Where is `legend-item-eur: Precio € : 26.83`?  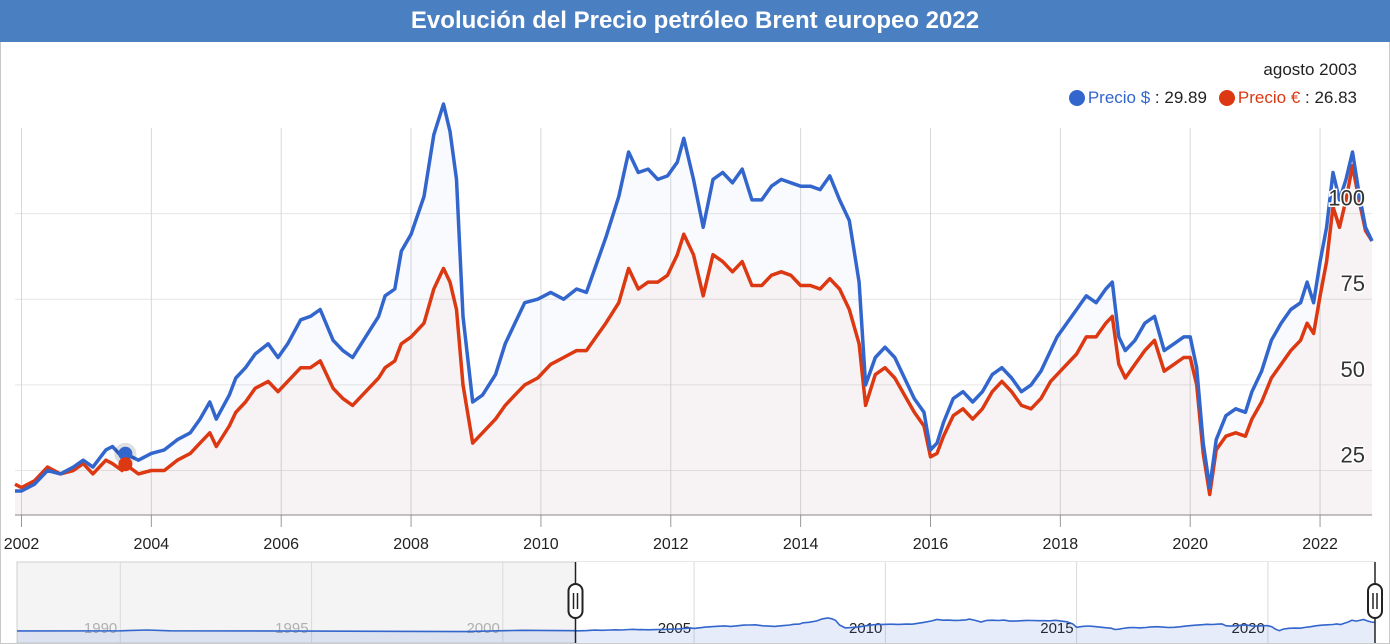
legend-item-eur: Precio € : 26.83 is located at coordinates (1287, 98).